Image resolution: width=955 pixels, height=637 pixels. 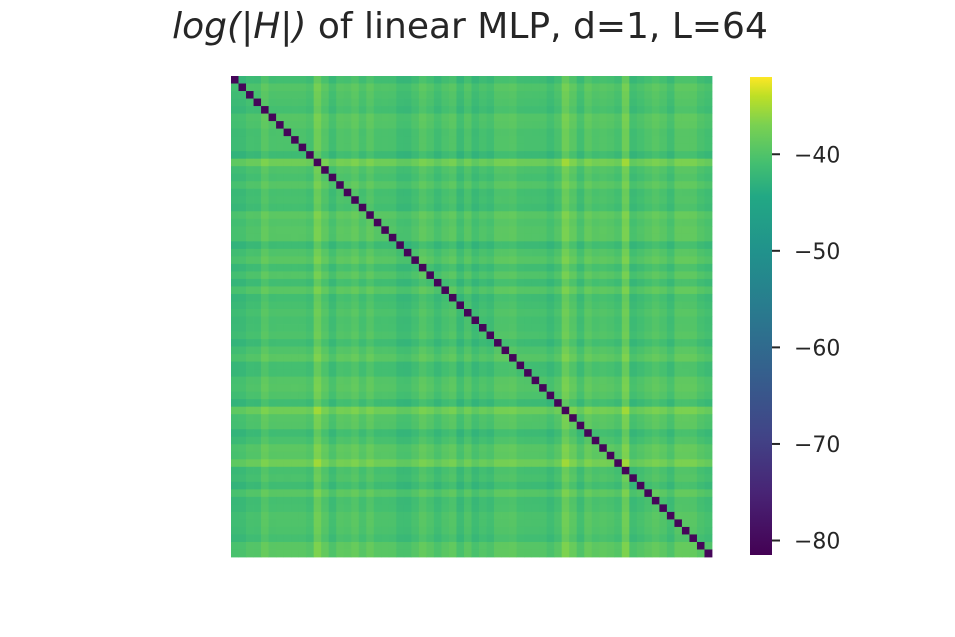 I want to click on heatmap-cell-diagonal, so click(x=242, y=87).